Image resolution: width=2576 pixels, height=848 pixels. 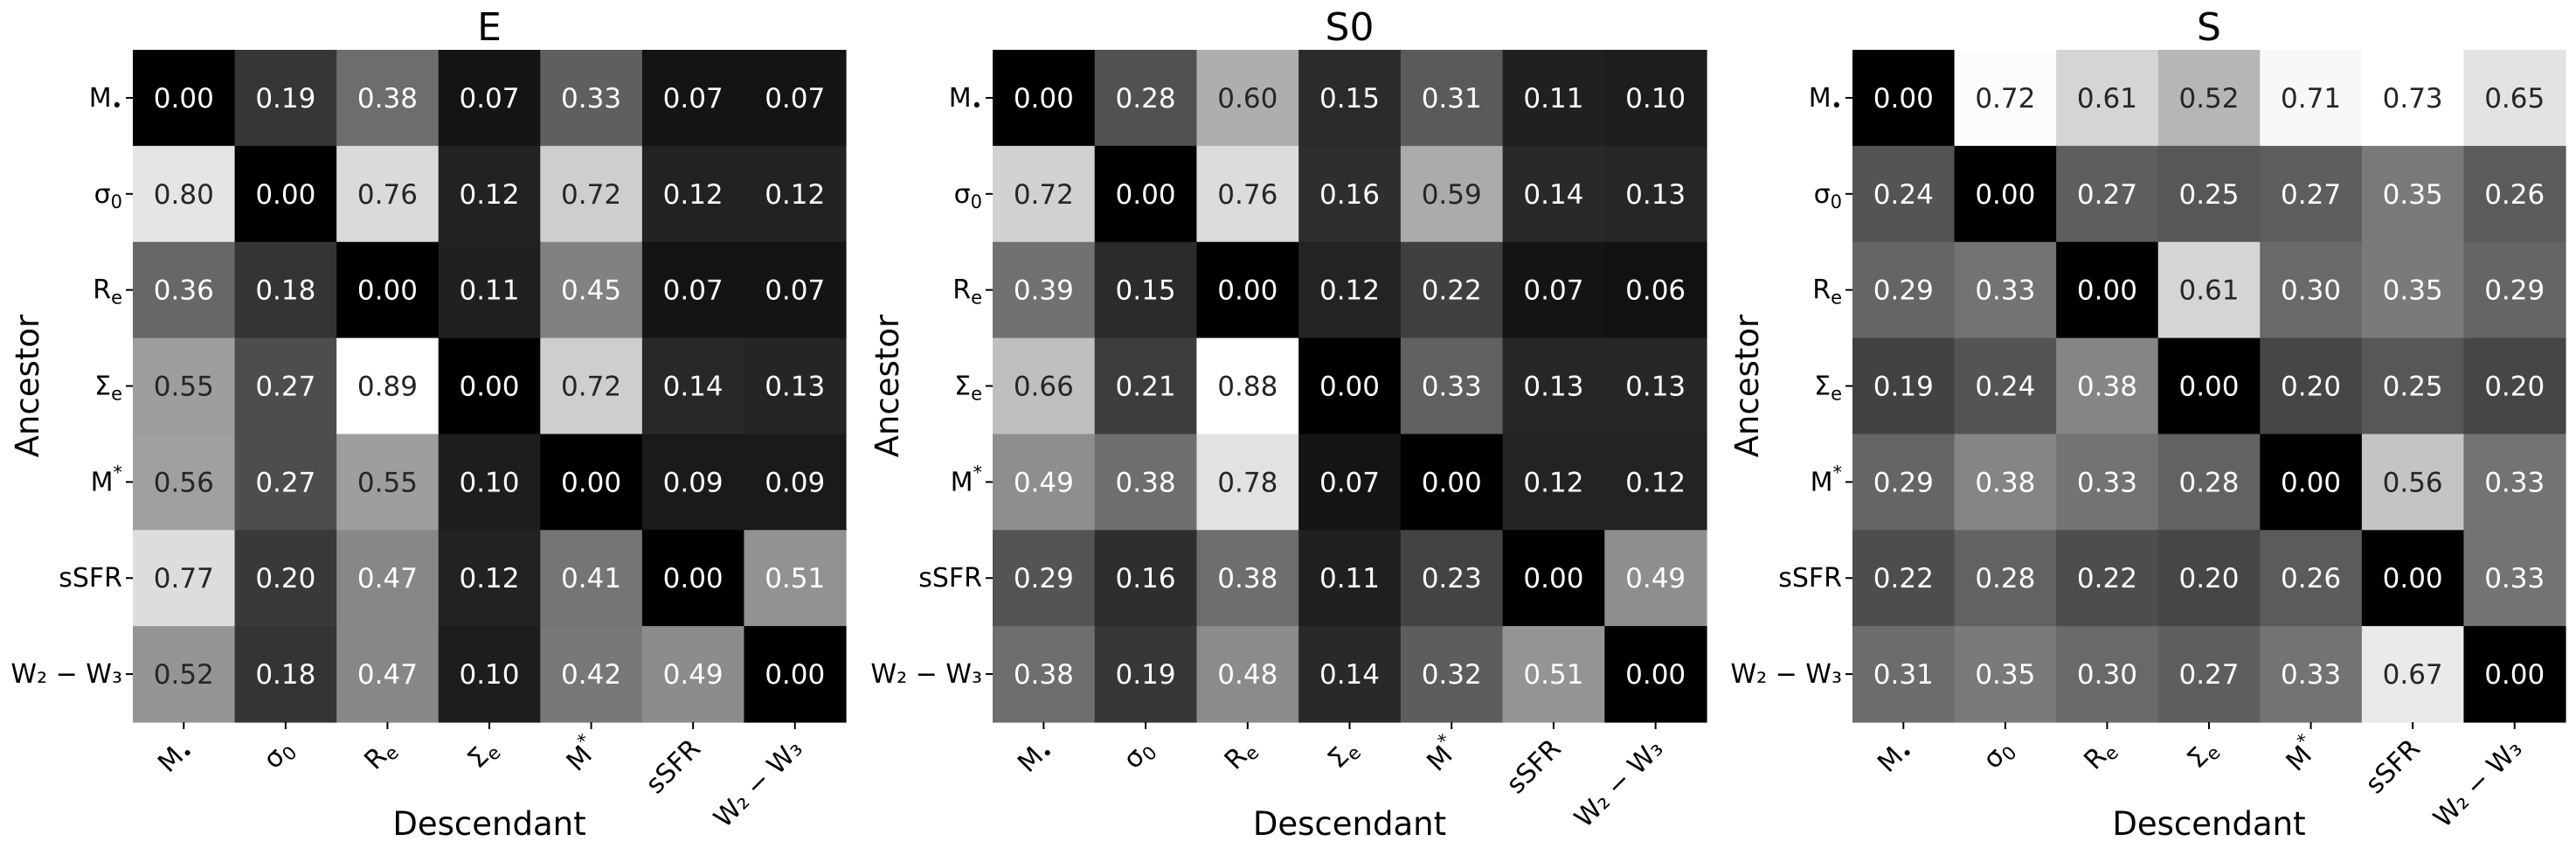 I want to click on chart-title: E, so click(x=489, y=27).